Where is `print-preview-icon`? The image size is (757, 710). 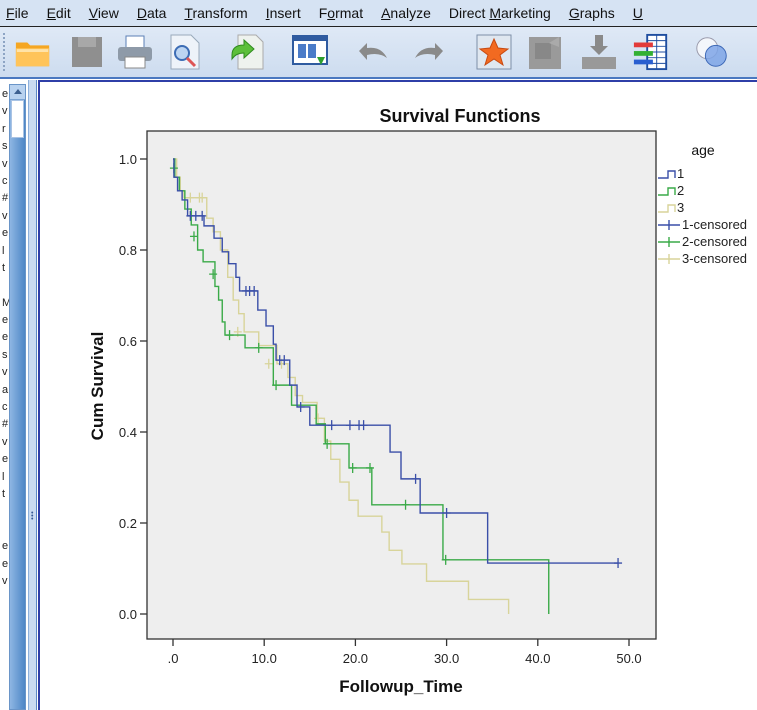 print-preview-icon is located at coordinates (185, 52).